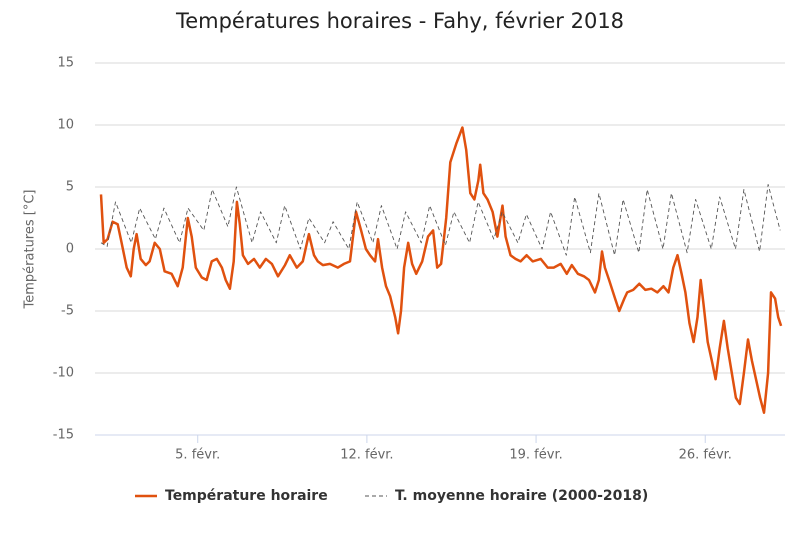  Describe the element at coordinates (246, 496) in the screenshot. I see `legend-label: Température horaire` at that location.